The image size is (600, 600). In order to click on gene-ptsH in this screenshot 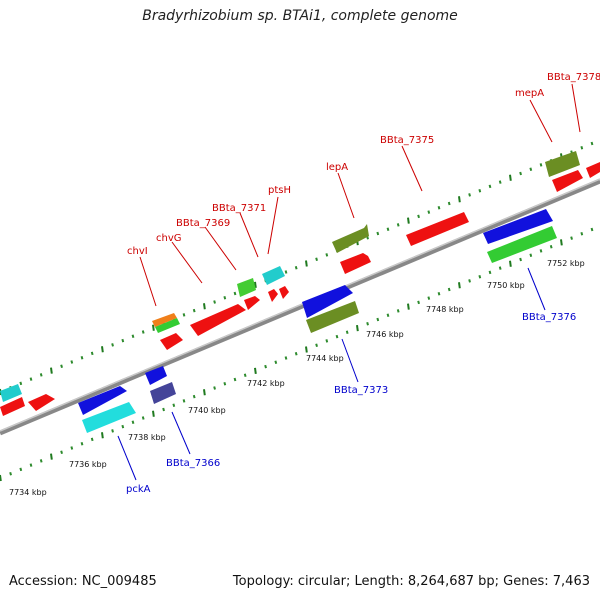, I will do `click(284, 292)`.